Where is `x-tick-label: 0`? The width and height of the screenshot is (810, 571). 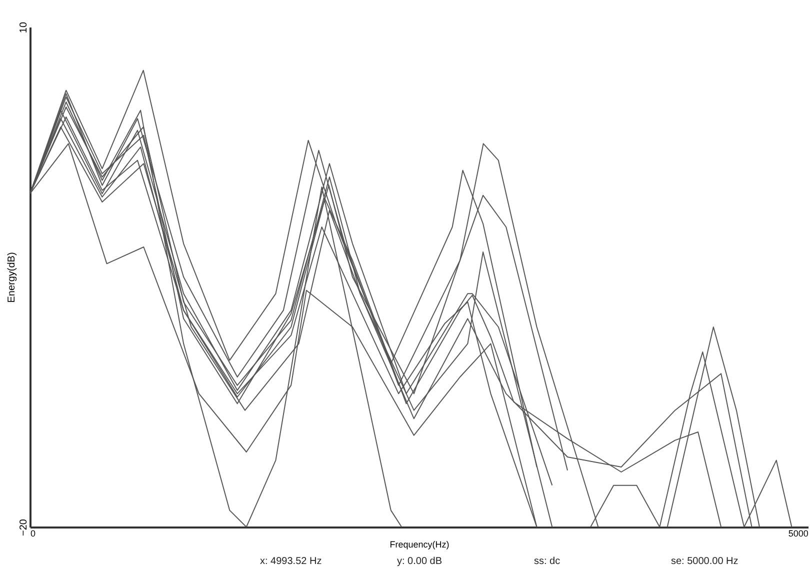
x-tick-label: 0 is located at coordinates (33, 533).